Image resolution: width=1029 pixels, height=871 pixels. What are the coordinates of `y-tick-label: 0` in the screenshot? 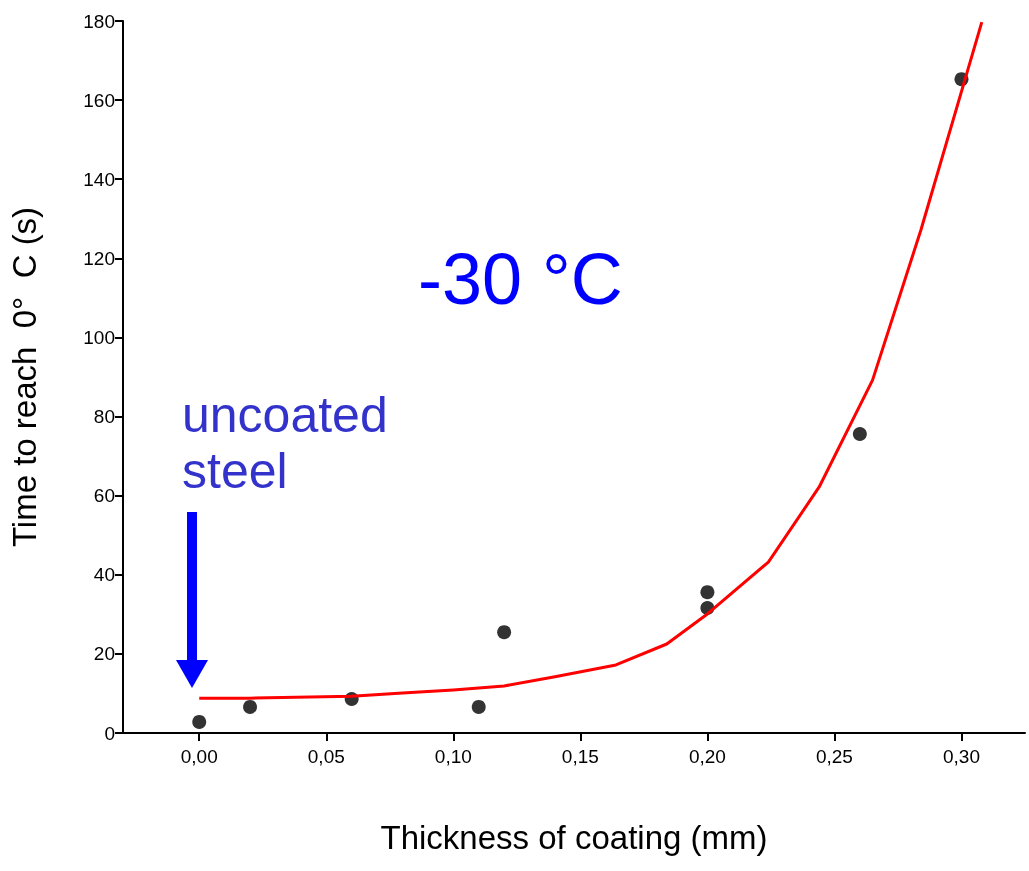 It's located at (109, 733).